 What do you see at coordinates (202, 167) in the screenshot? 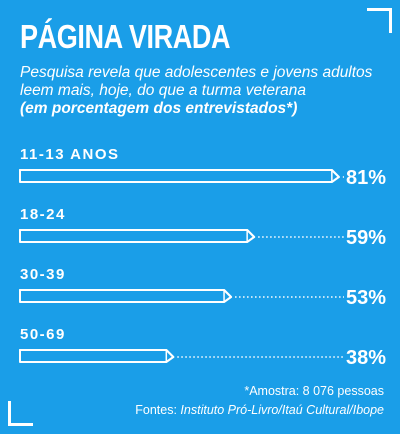
I see `bar-group: 11-13 ANOS 81%` at bounding box center [202, 167].